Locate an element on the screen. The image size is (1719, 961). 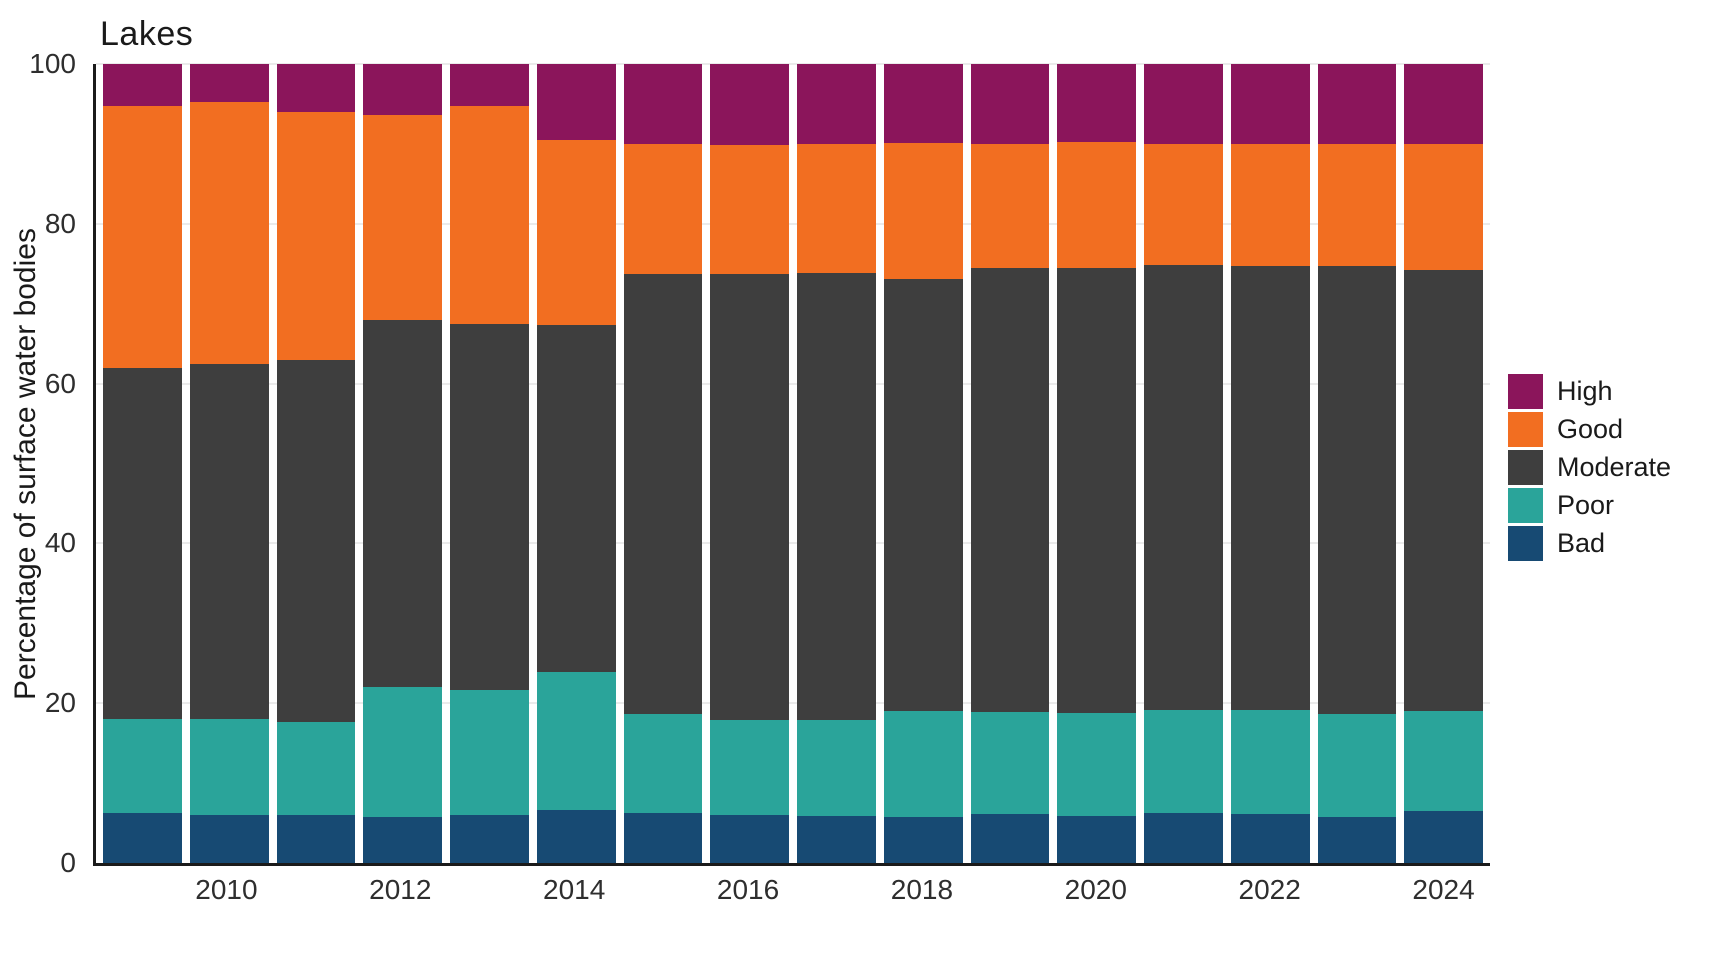
bar-segment-bad-2013 is located at coordinates (489, 839).